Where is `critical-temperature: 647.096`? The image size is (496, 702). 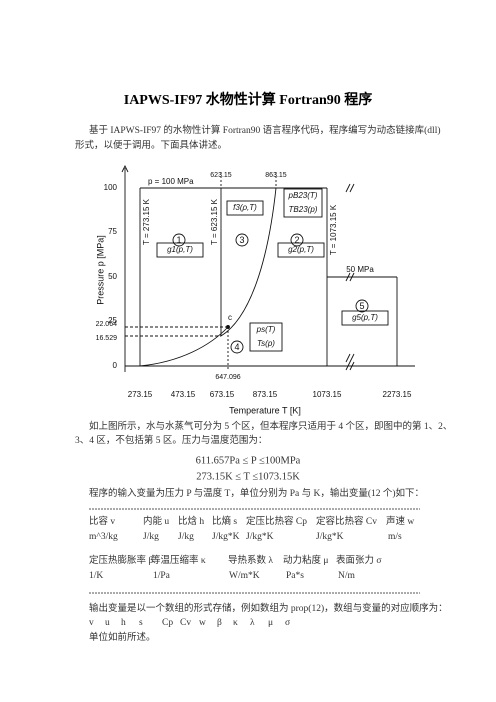
critical-temperature: 647.096 is located at coordinates (227, 377).